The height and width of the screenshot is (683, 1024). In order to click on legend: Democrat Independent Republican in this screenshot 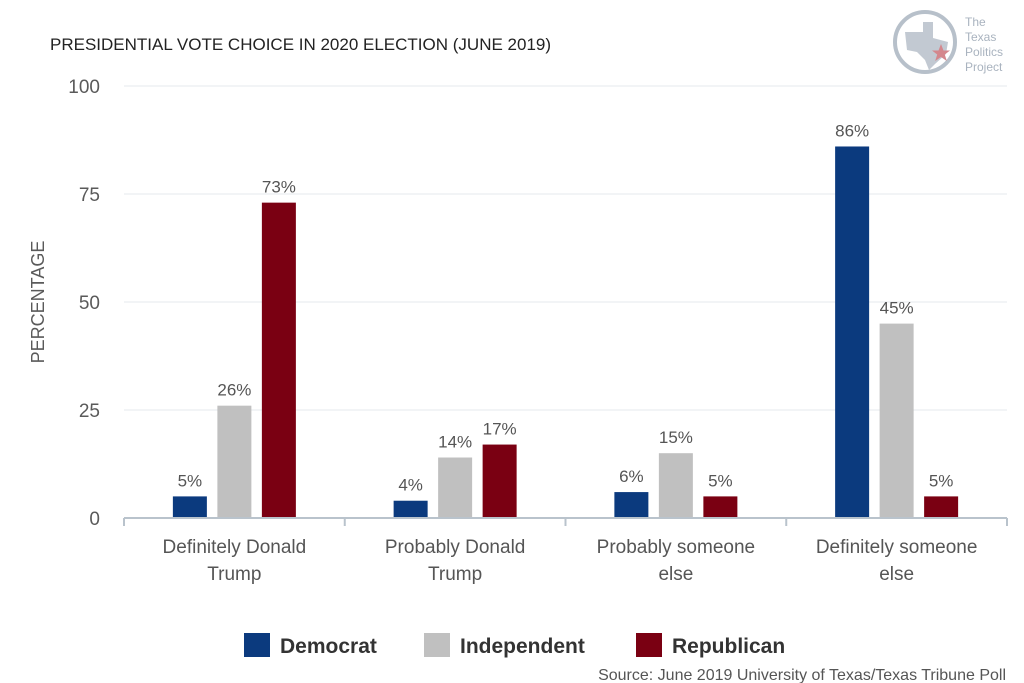, I will do `click(514, 645)`.